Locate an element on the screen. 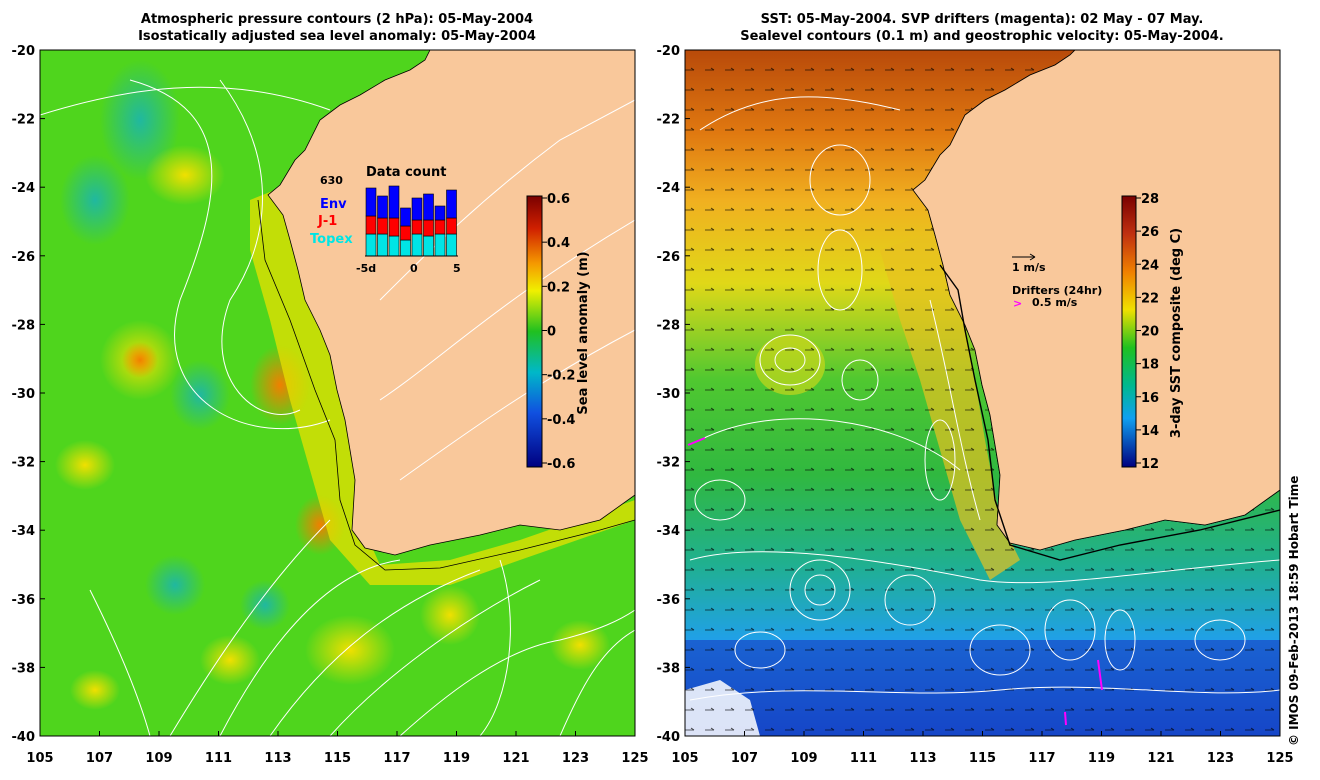 The width and height of the screenshot is (1320, 780). colorbar-tick-label: 26 is located at coordinates (1150, 232).